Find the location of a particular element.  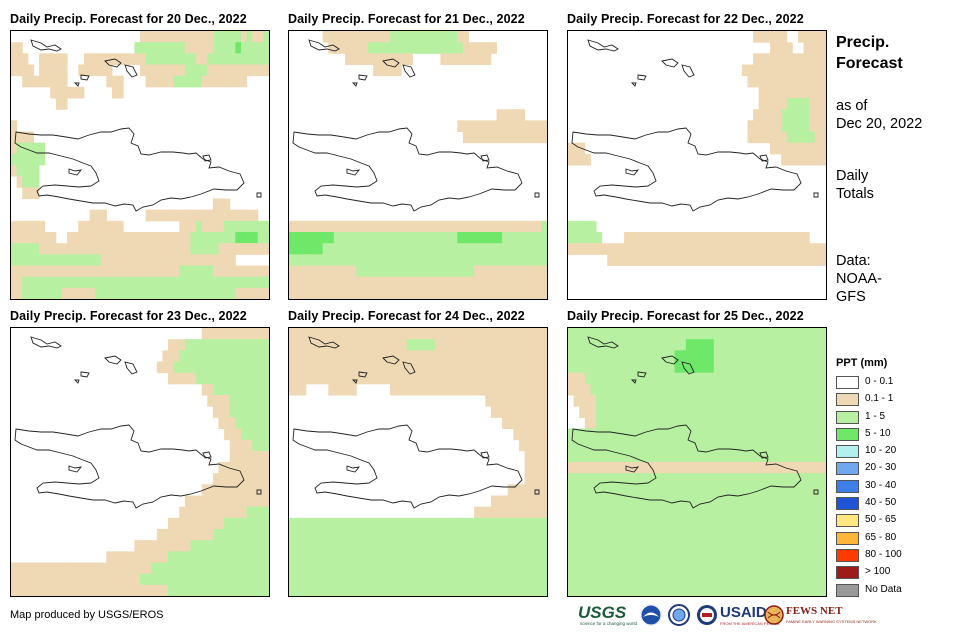

map-credit: Map produced by USGS/EROS is located at coordinates (87, 615).